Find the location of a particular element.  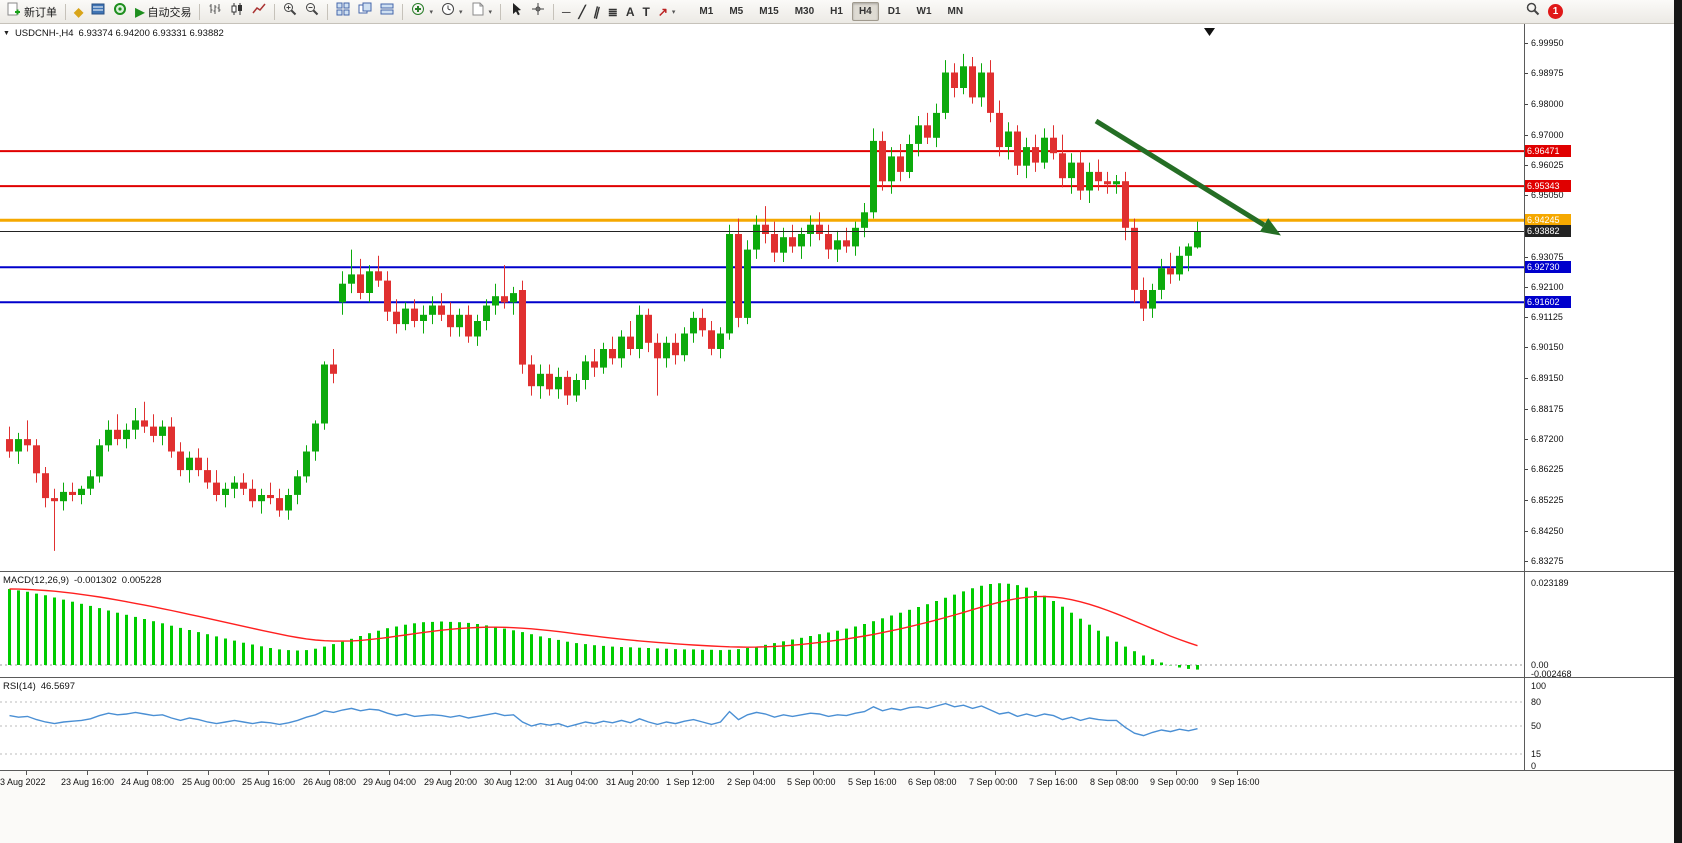

time-axis-label: 30 Aug 12:00 is located at coordinates (511, 782).